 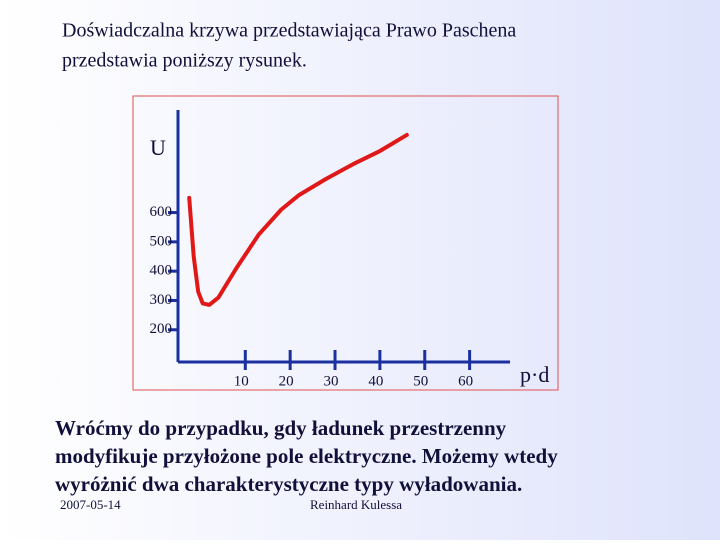 I want to click on y-tick-label: 200, so click(x=161, y=329).